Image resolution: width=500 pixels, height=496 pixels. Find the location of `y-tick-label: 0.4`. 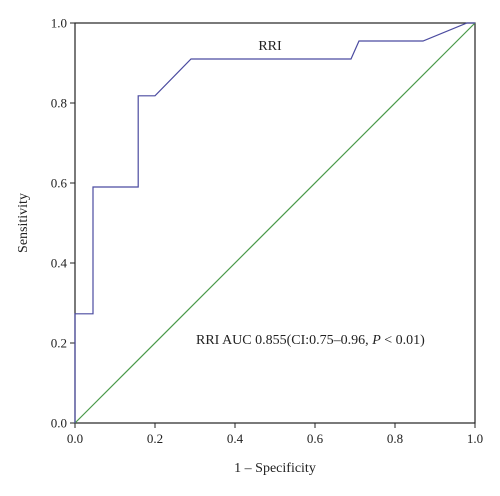

y-tick-label: 0.4 is located at coordinates (59, 263).